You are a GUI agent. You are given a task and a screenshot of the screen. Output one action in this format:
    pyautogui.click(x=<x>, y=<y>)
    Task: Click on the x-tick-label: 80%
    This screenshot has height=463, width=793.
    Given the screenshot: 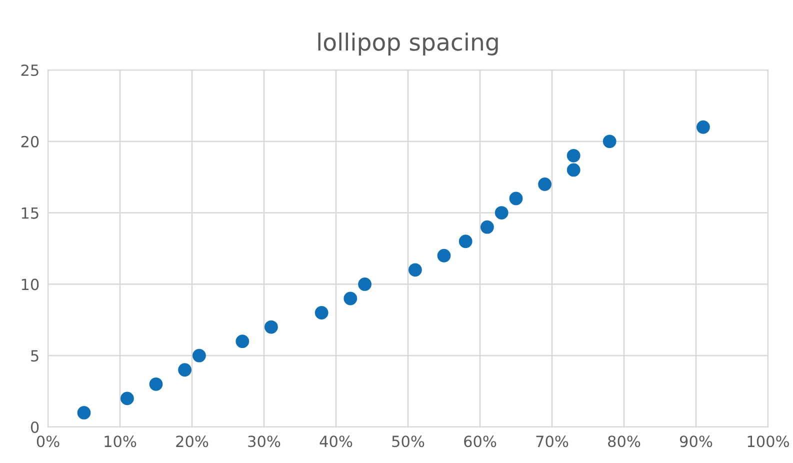 What is the action you would take?
    pyautogui.click(x=624, y=442)
    